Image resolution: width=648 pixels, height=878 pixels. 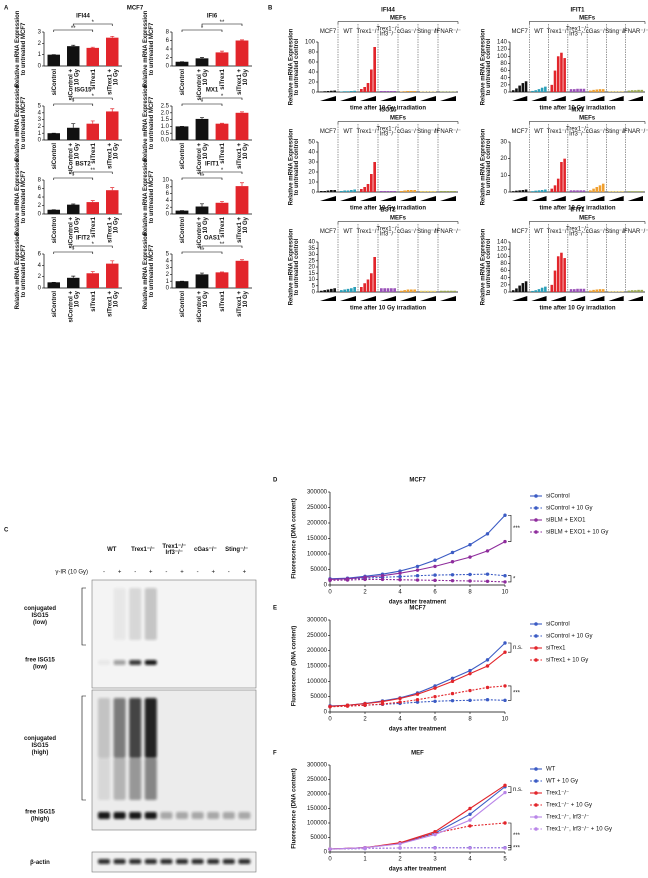 What do you see at coordinates (311, 63) in the screenshot?
I see `y-tick-label: 60` at bounding box center [311, 63].